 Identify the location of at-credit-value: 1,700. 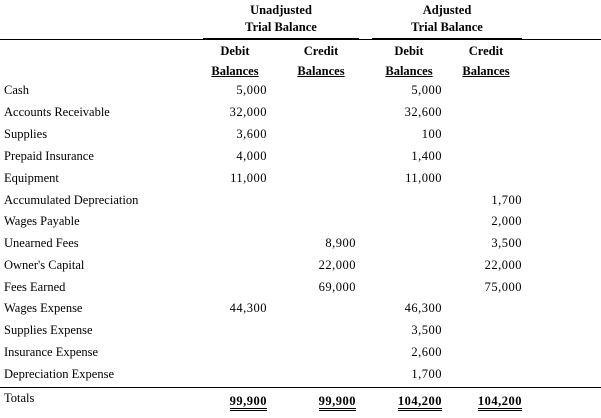
(506, 200).